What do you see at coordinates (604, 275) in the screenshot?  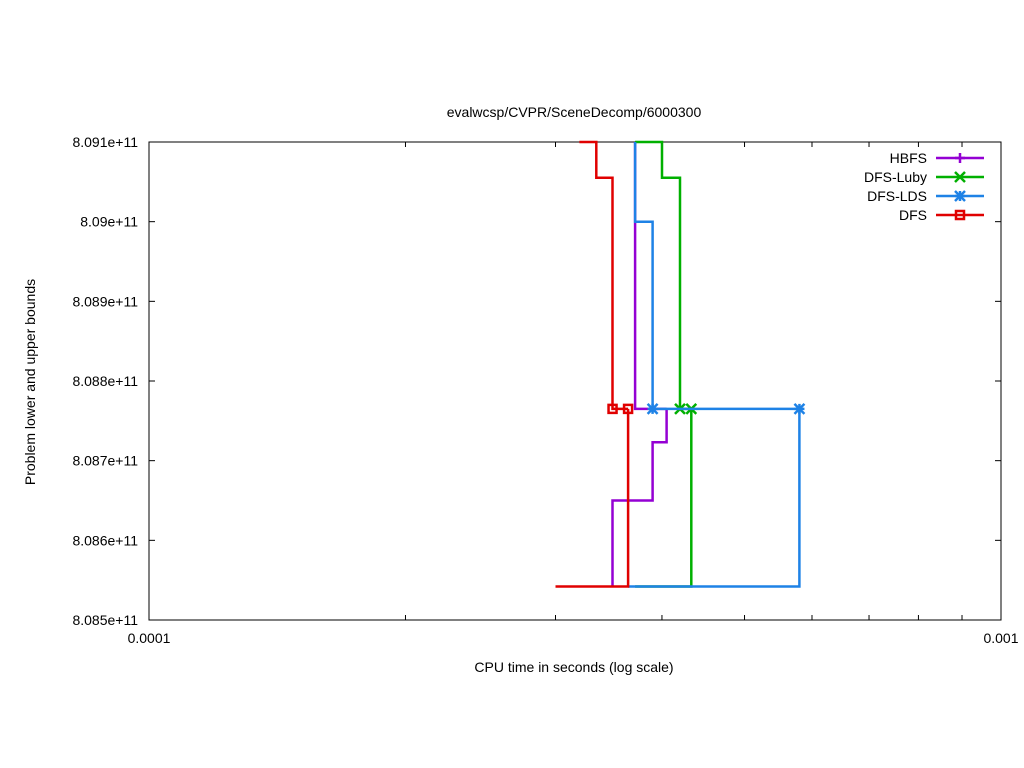 I see `series-dfs-upper-bound` at bounding box center [604, 275].